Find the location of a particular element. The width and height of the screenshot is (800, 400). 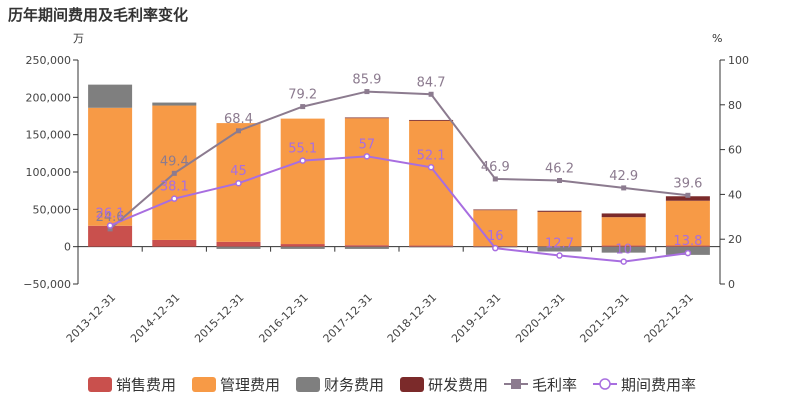

data-label-series-0: 42.9 is located at coordinates (623, 176).